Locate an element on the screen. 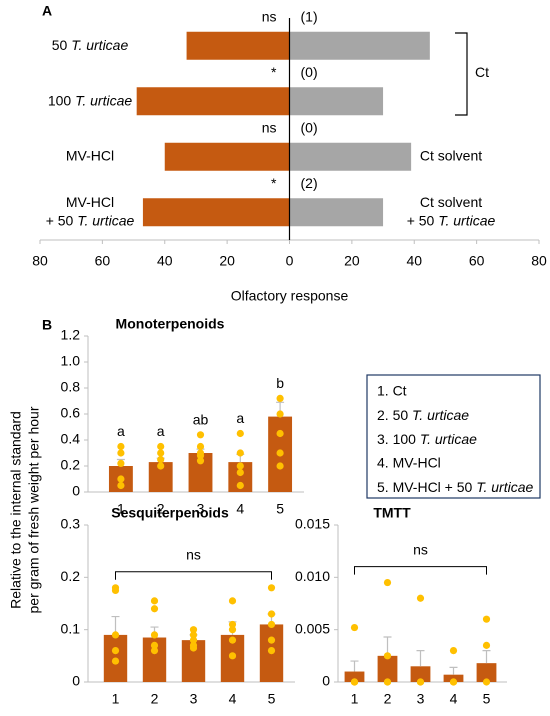  chart-title: Sesquiterpenoids is located at coordinates (170, 513).